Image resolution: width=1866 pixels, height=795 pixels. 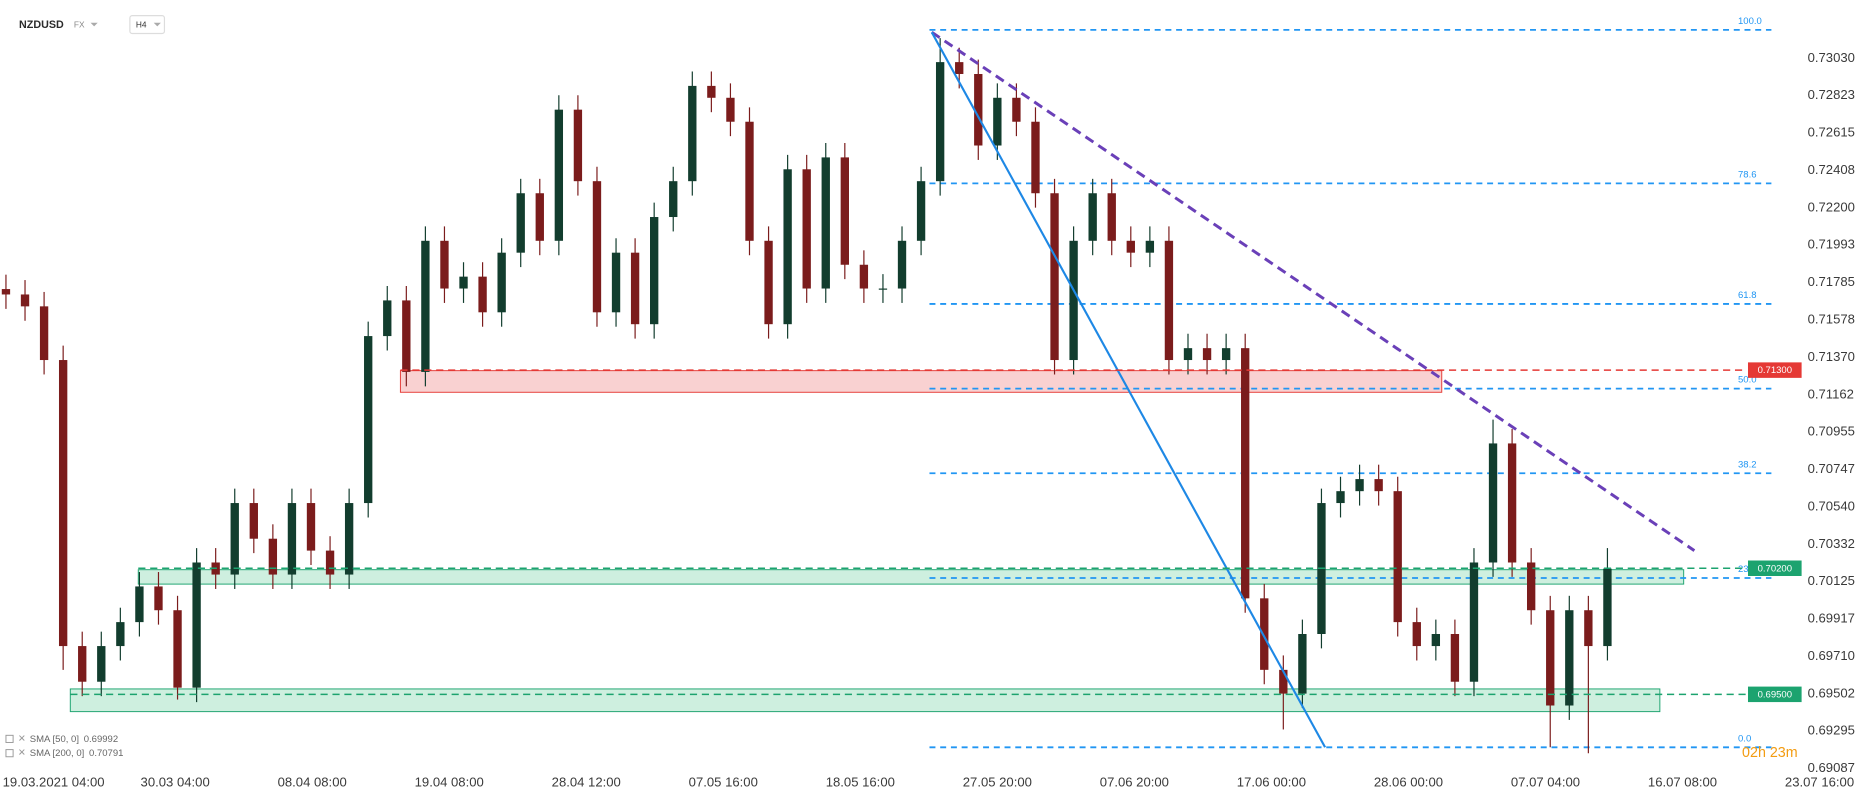 What do you see at coordinates (1271, 781) in the screenshot?
I see `x-tick-label: 17.06 00:00` at bounding box center [1271, 781].